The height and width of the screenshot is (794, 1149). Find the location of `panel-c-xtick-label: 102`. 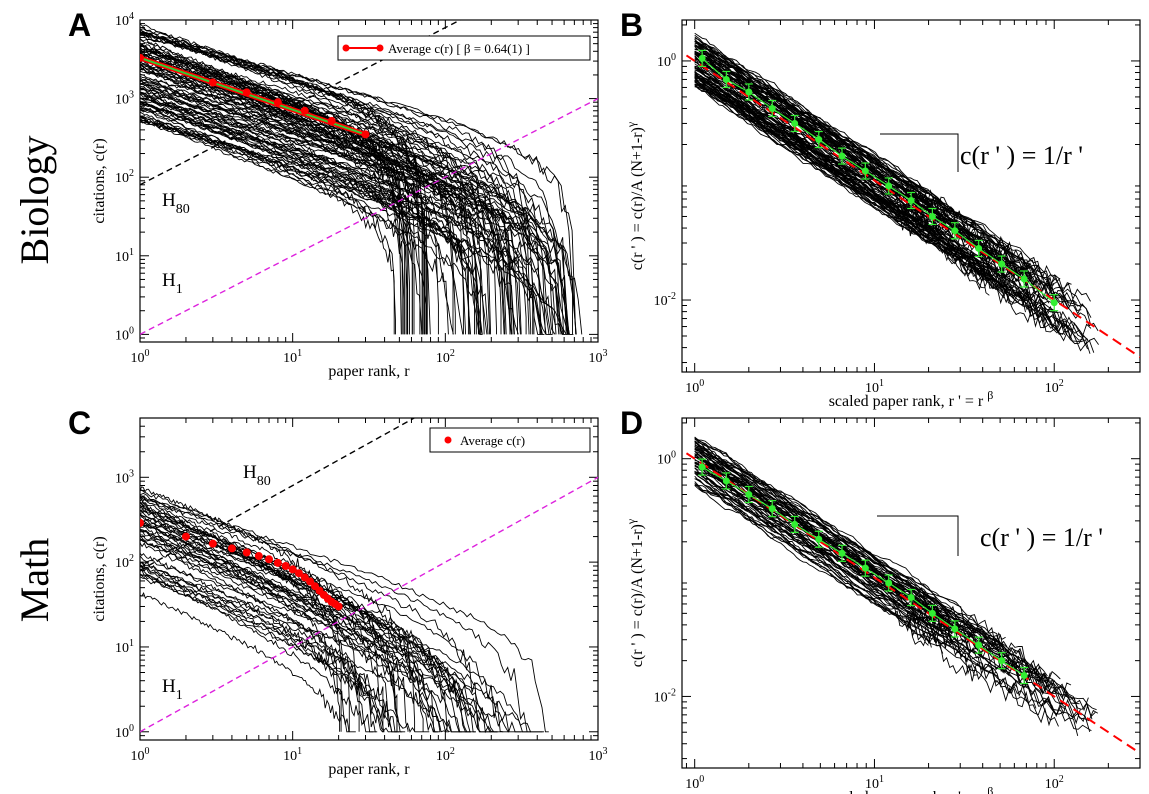

panel-c-xtick-label: 102 is located at coordinates (445, 755).